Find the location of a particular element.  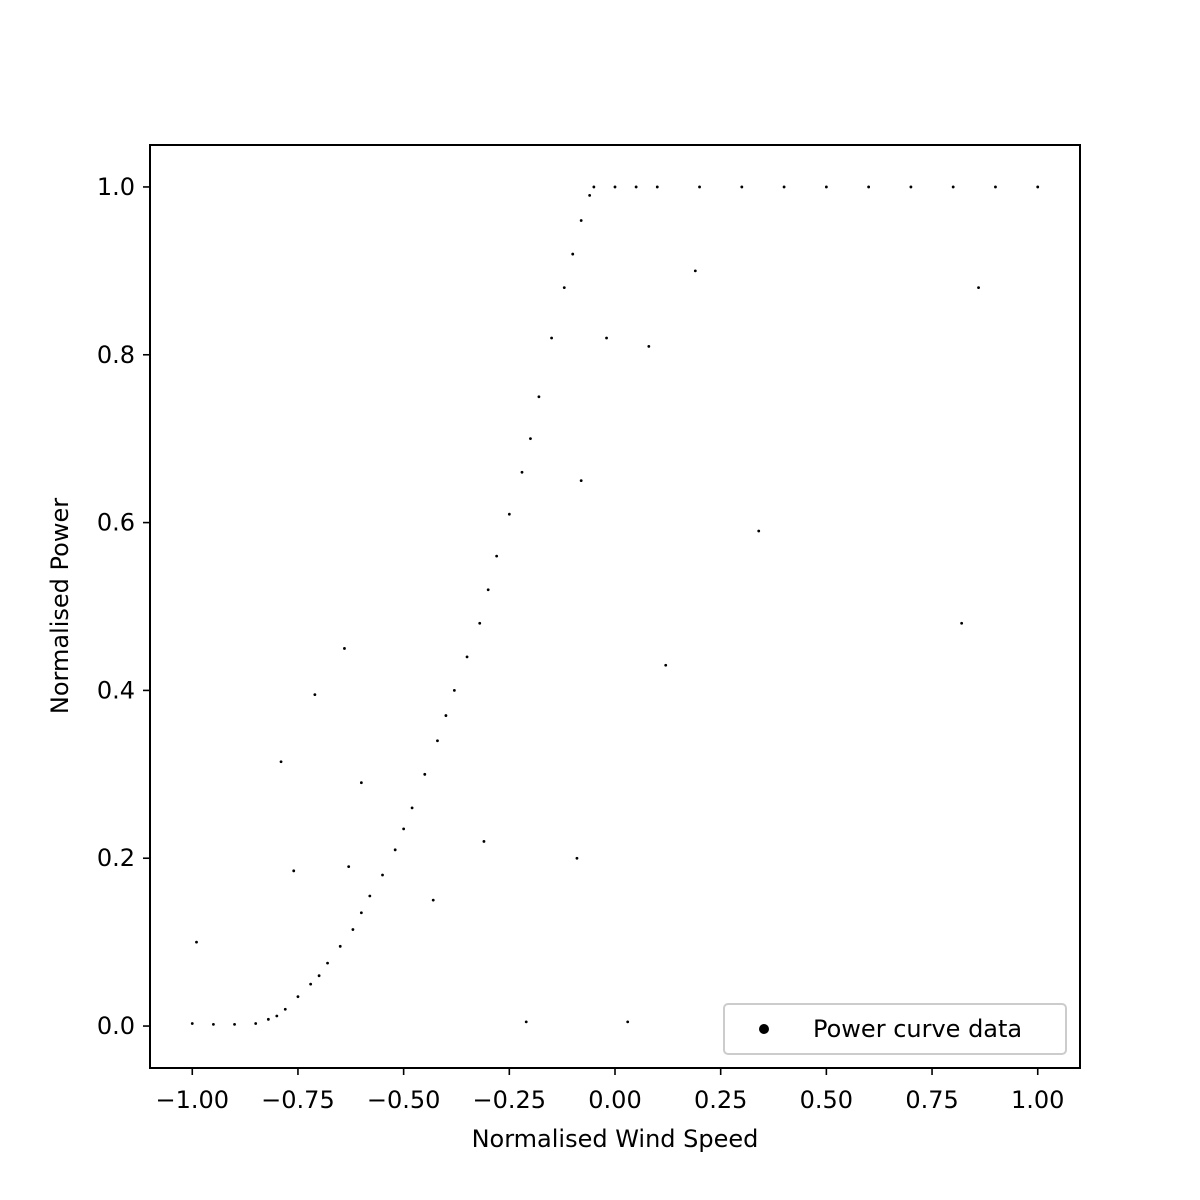

x-axis-ticks: −1.00 −0.75 −0.50 −0.25 0.00 0.25 0.50 0.75 1.00 is located at coordinates (609, 1091).